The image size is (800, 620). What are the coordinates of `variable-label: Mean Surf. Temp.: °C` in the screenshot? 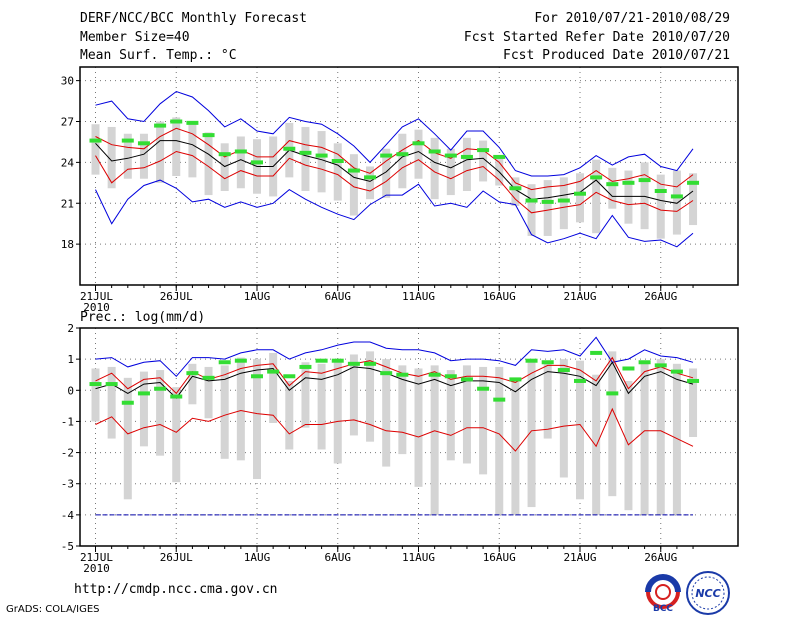 It's located at (158, 55).